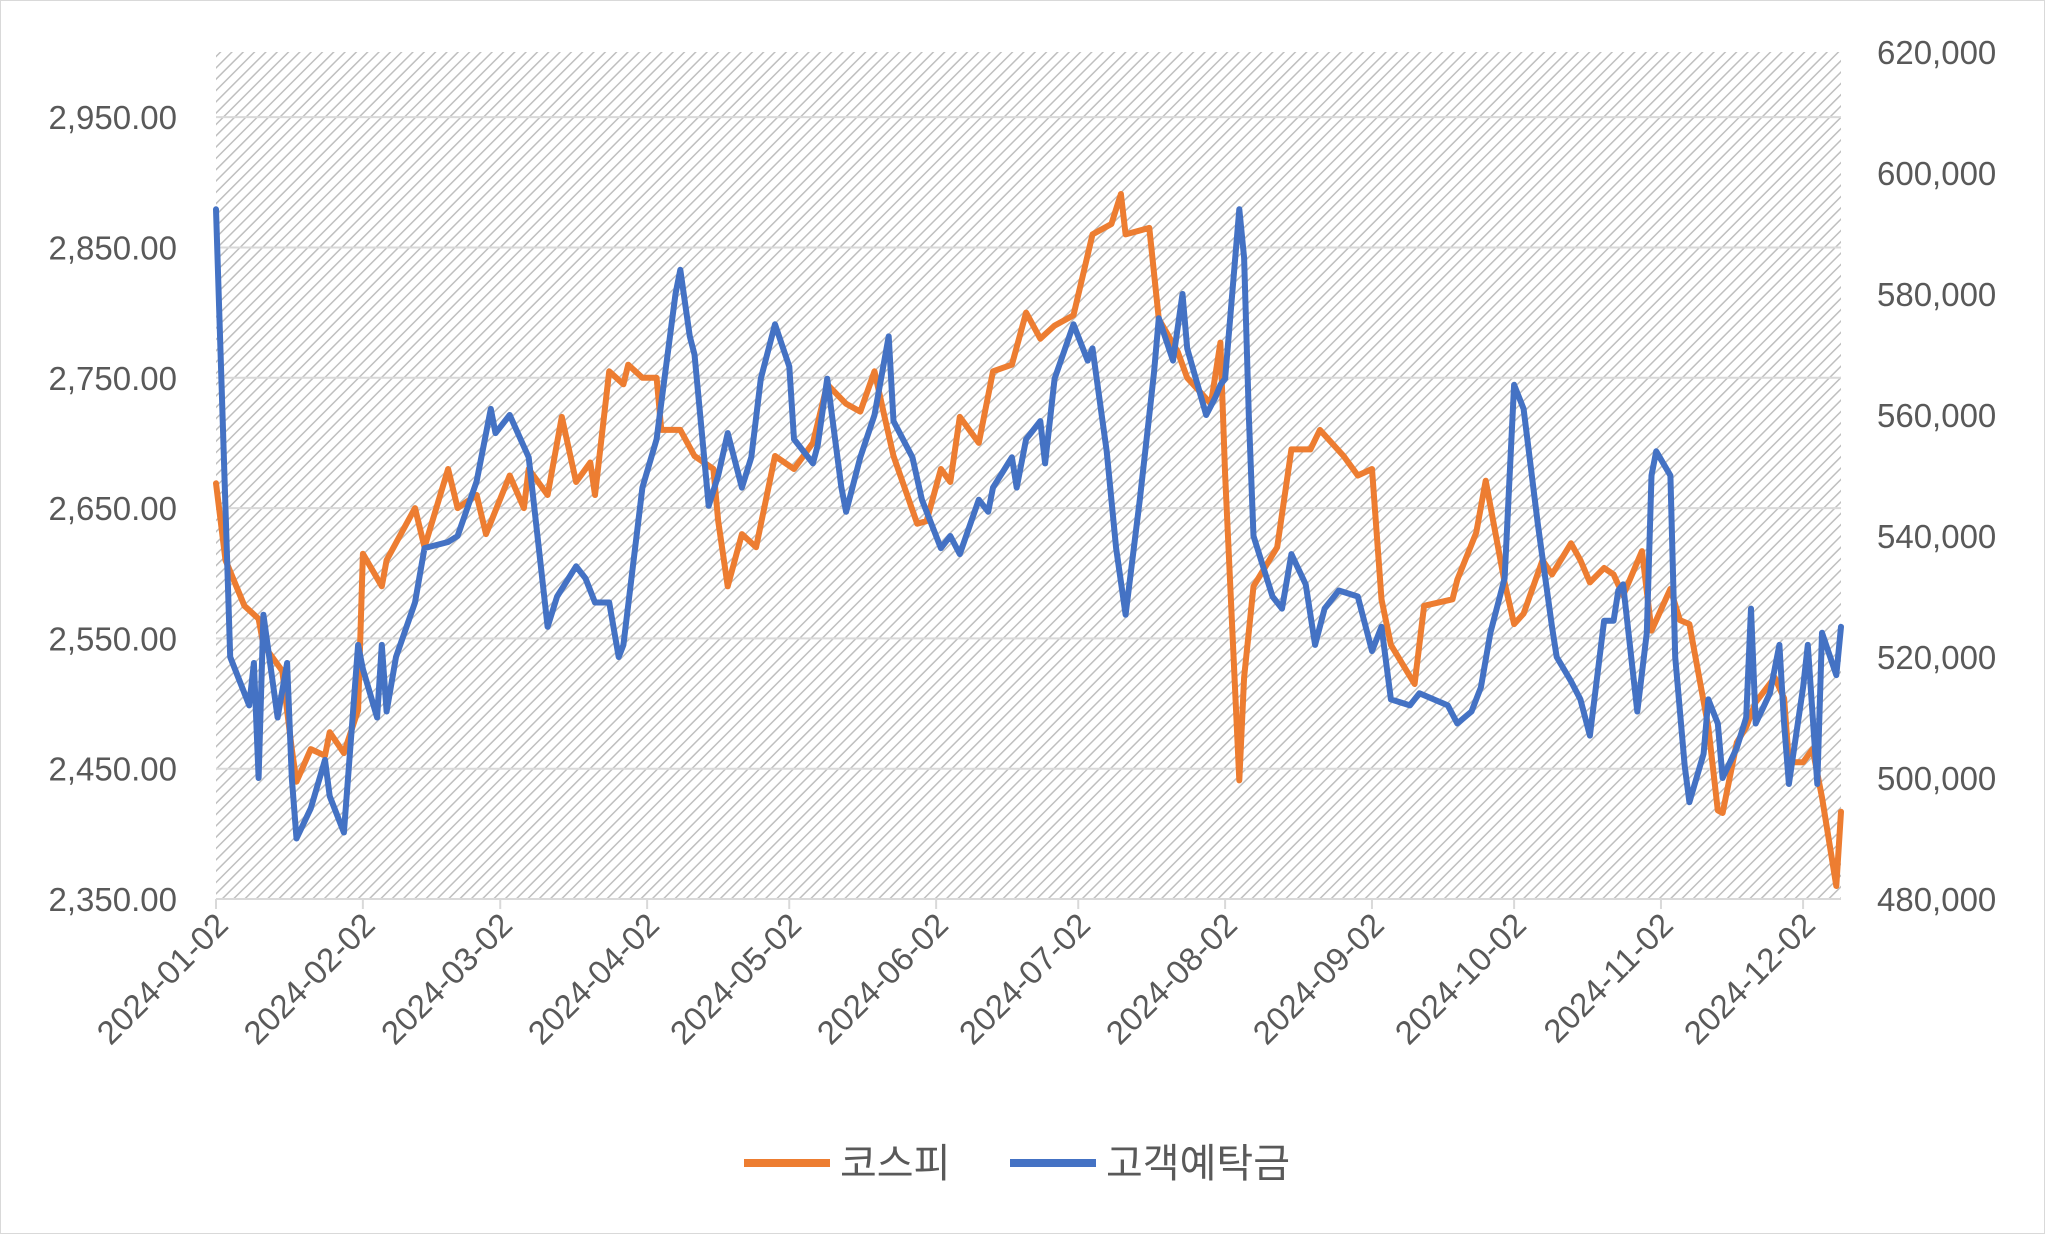 The image size is (2045, 1234). Describe the element at coordinates (113, 769) in the screenshot. I see `left-y-tick-label: 2,450.00` at that location.